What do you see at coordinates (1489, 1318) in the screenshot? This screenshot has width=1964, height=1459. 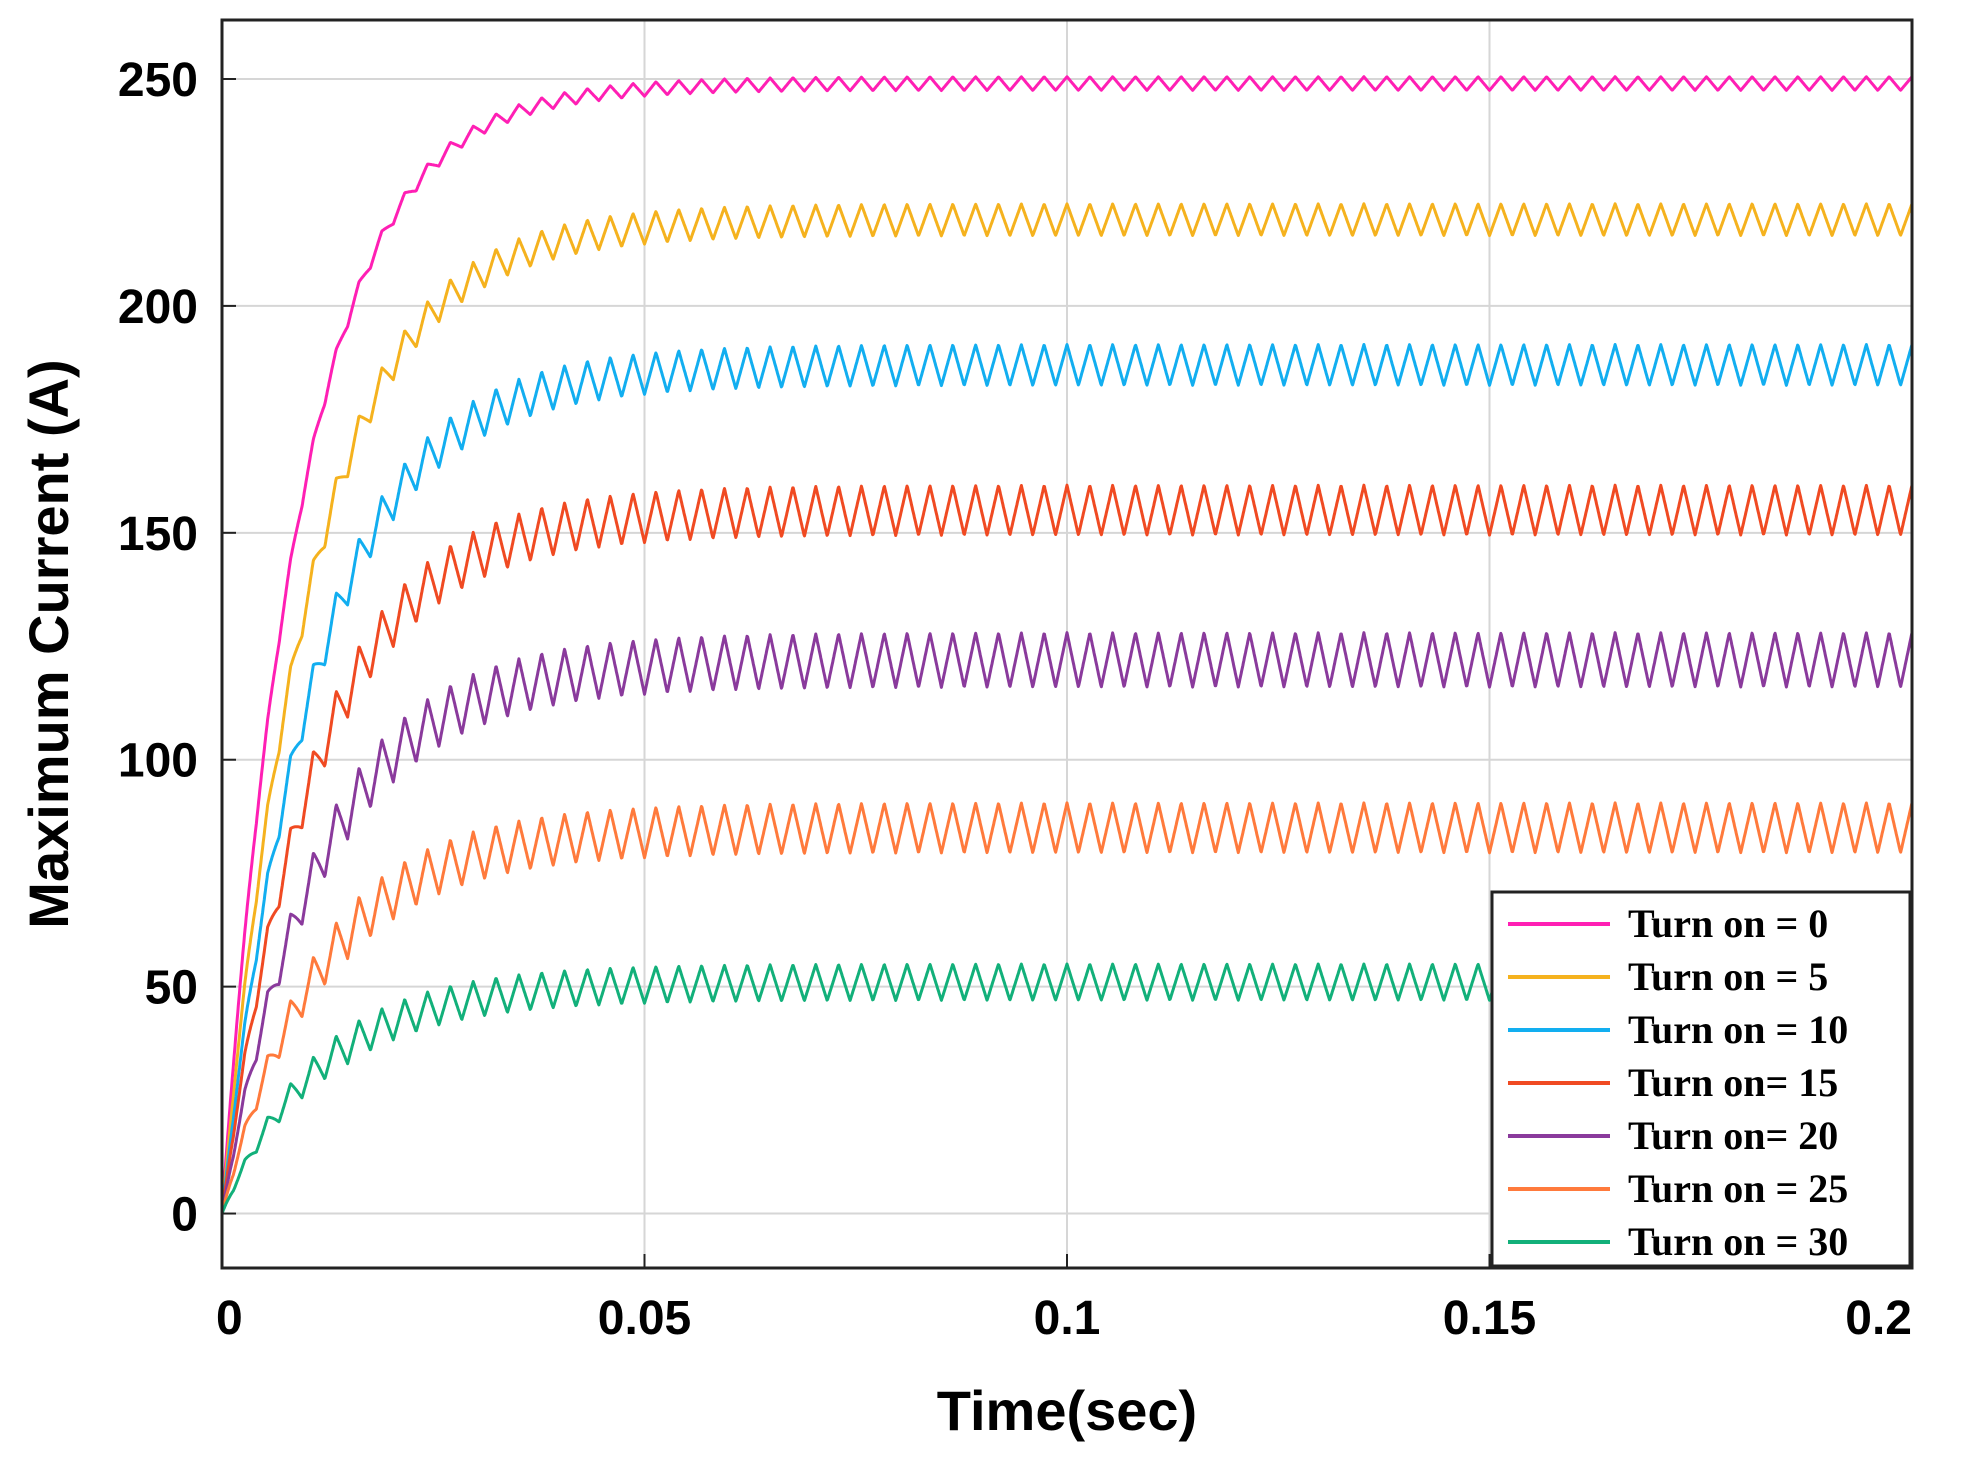 I see `x-tick-label: 0.15` at bounding box center [1489, 1318].